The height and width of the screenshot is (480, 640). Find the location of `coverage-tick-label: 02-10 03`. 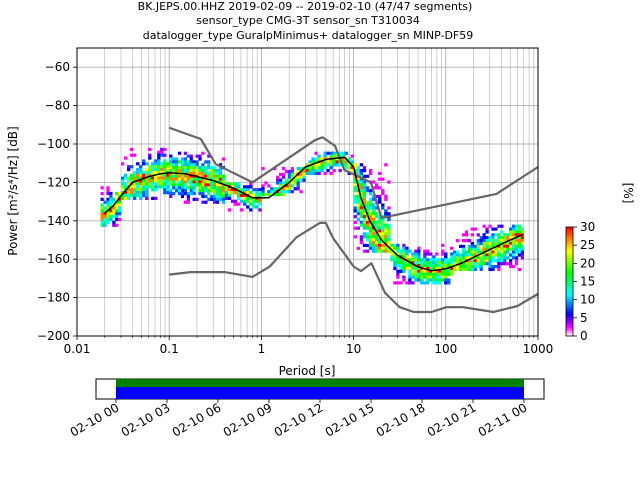

coverage-tick-label: 02-10 03 is located at coordinates (146, 419).